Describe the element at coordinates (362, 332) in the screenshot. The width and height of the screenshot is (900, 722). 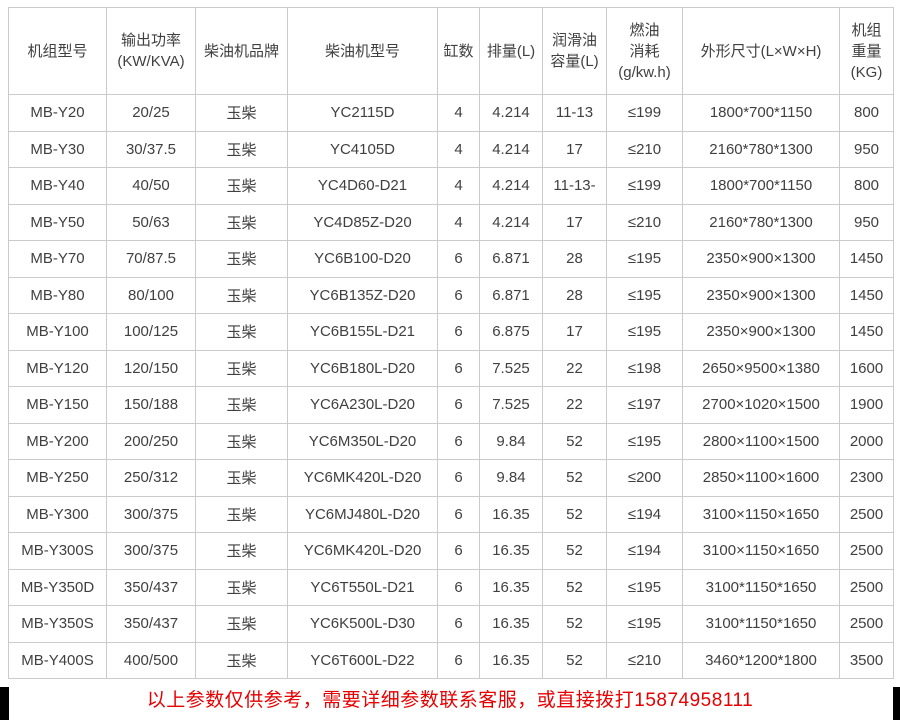
I see `cell-engine: YC6B155L-D21` at that location.